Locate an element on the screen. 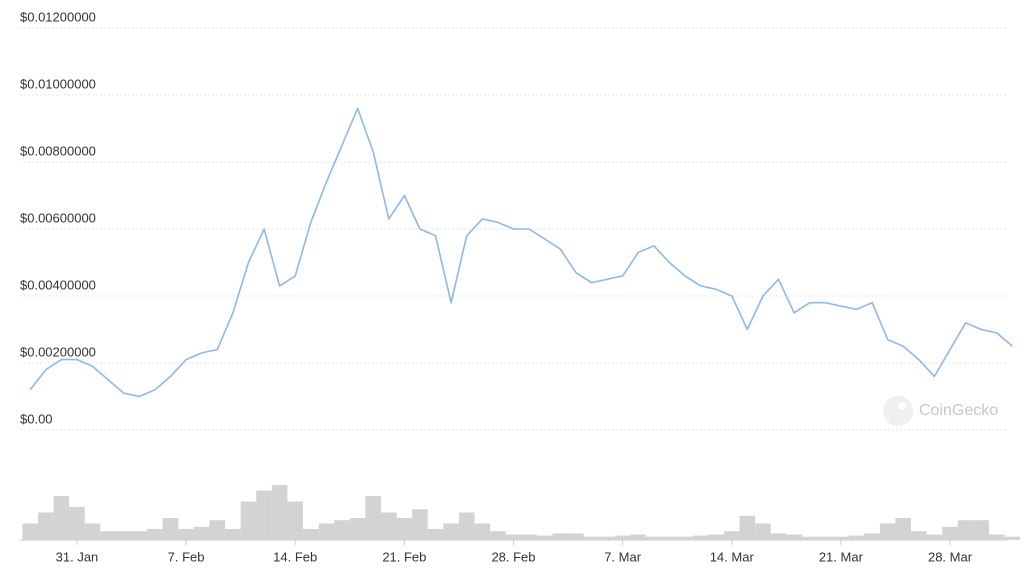 The height and width of the screenshot is (575, 1024). watermark-text: CoinGecko is located at coordinates (958, 410).